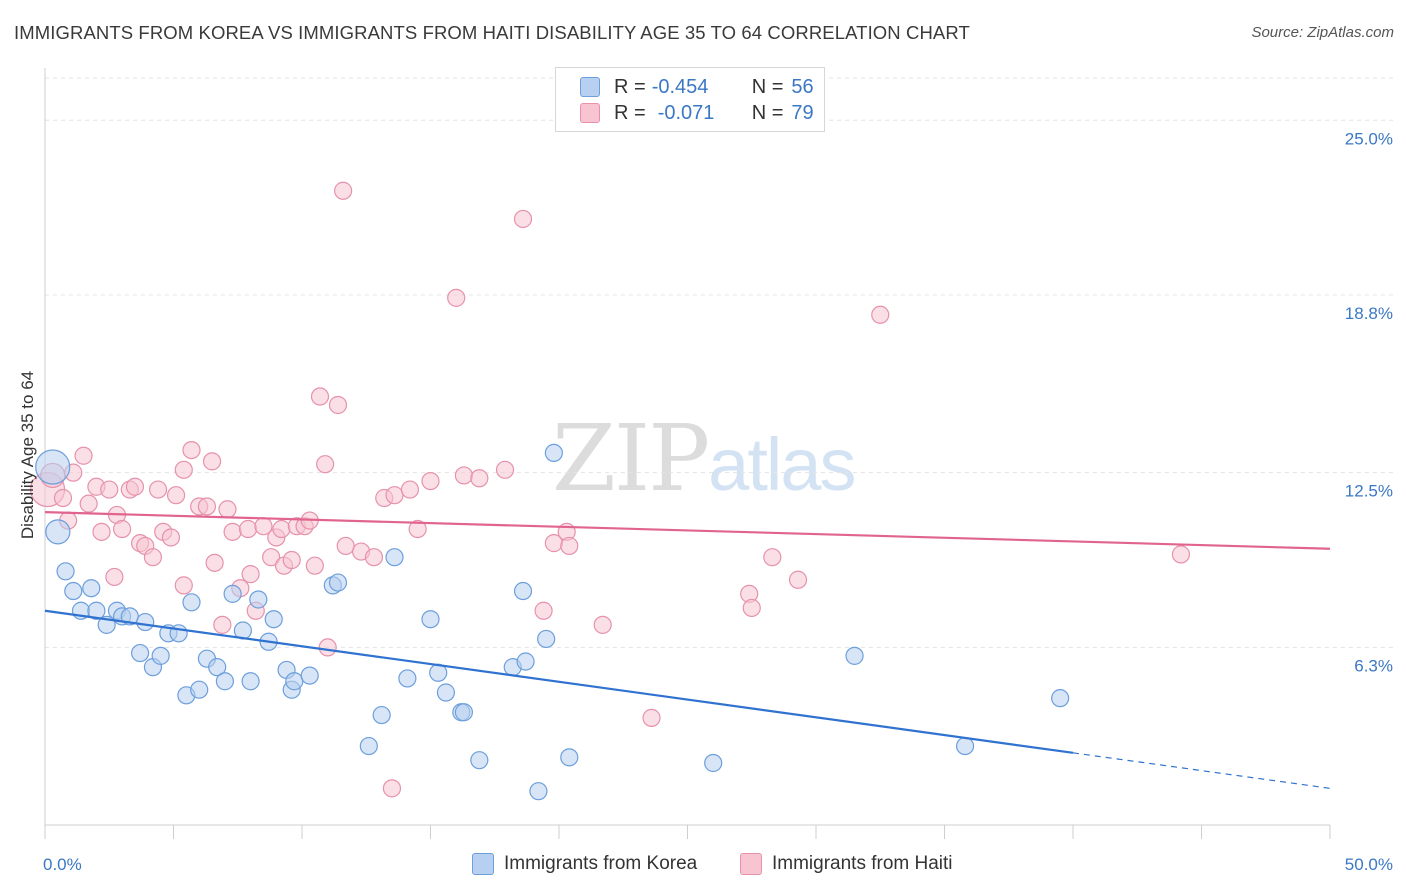 The height and width of the screenshot is (892, 1406). Describe the element at coordinates (630, 86) in the screenshot. I see `korea-r-label: R =` at that location.